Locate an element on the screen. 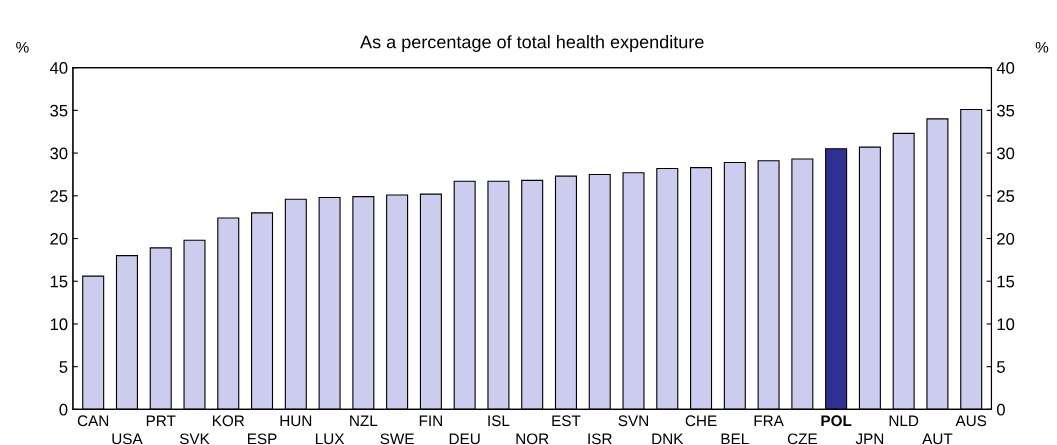 The height and width of the screenshot is (445, 1057). x-tick-label: KOR is located at coordinates (228, 421).